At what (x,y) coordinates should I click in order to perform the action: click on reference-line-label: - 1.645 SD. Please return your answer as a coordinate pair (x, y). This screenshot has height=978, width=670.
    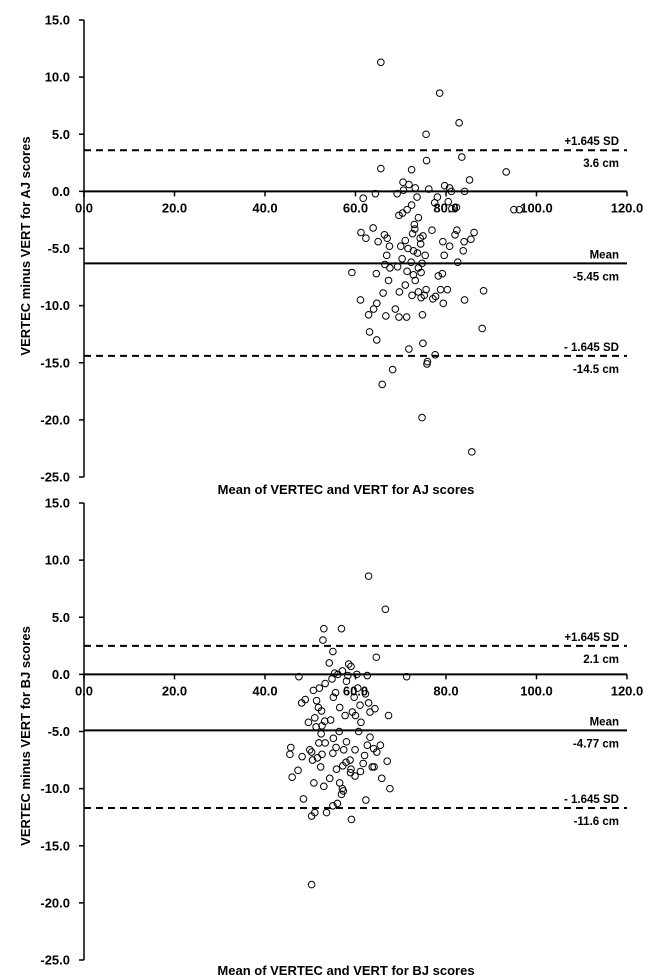
    Looking at the image, I should click on (591, 348).